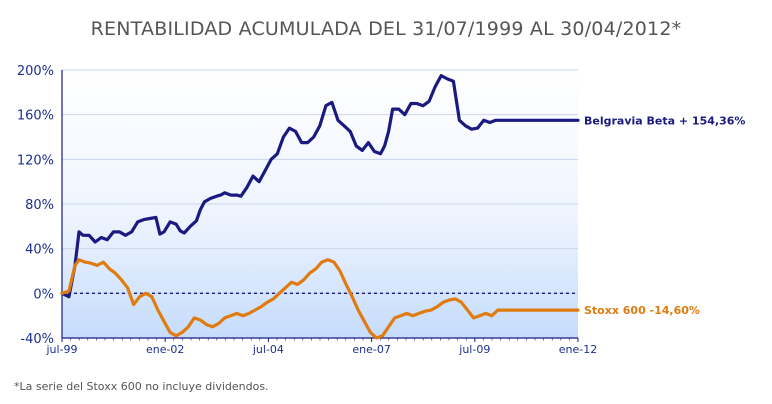 The height and width of the screenshot is (404, 772). I want to click on x-tick-label: jul-09, so click(474, 349).